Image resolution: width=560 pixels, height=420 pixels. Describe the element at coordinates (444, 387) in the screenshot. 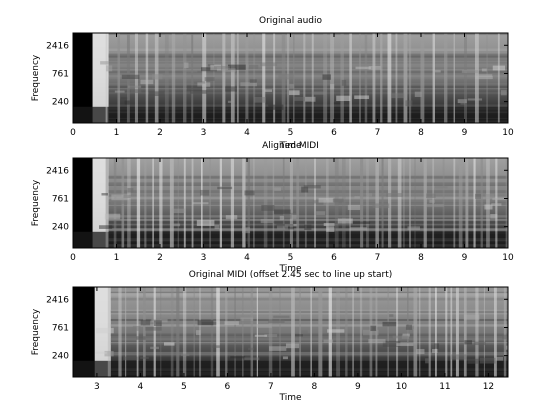

I see `x-tick-label: 11` at that location.